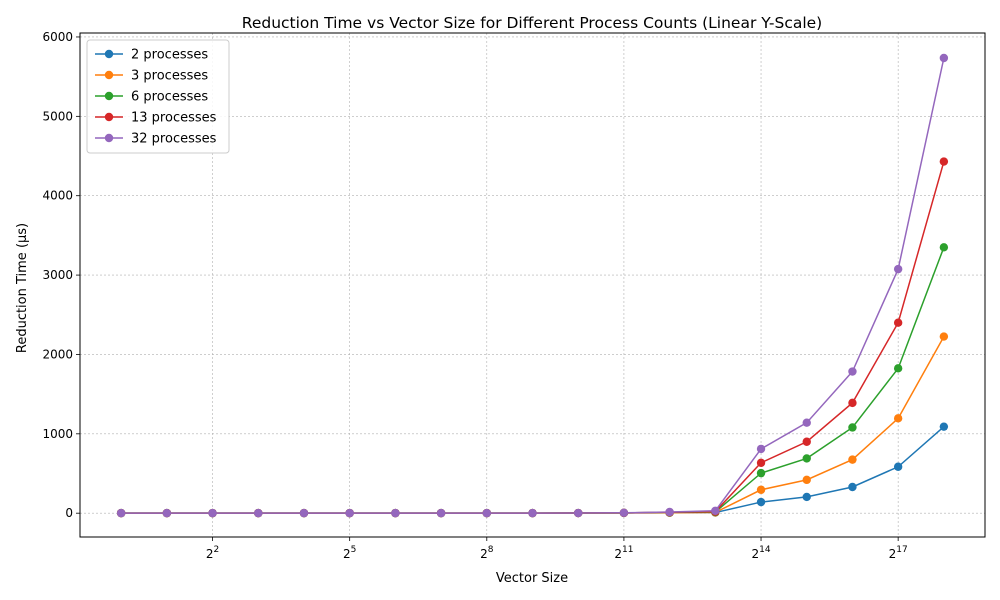  Describe the element at coordinates (57, 434) in the screenshot. I see `y-tick-label: 1000` at that location.